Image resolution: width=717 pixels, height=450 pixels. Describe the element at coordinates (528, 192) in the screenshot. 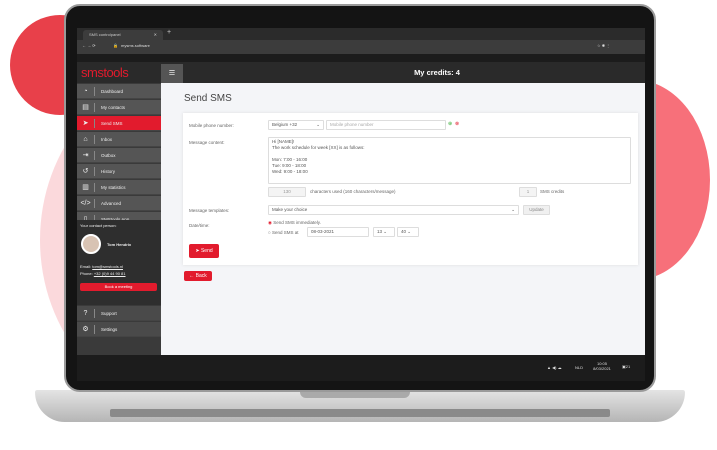

I see `credits-count: 1` at that location.